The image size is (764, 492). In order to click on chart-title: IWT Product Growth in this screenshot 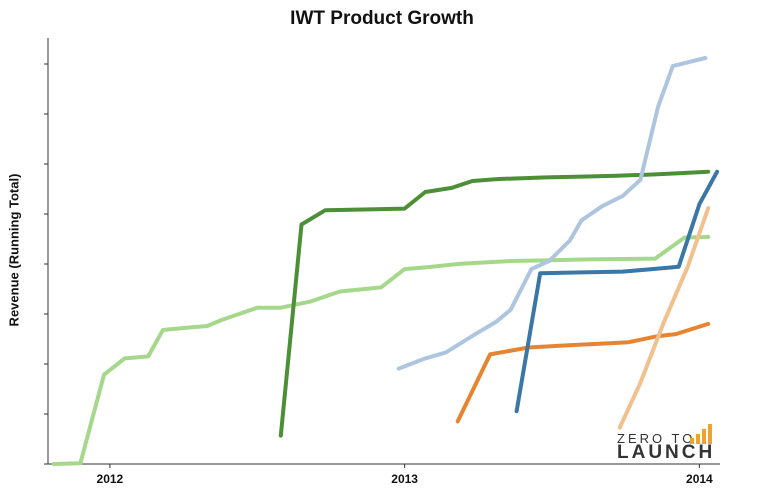, I will do `click(382, 18)`.